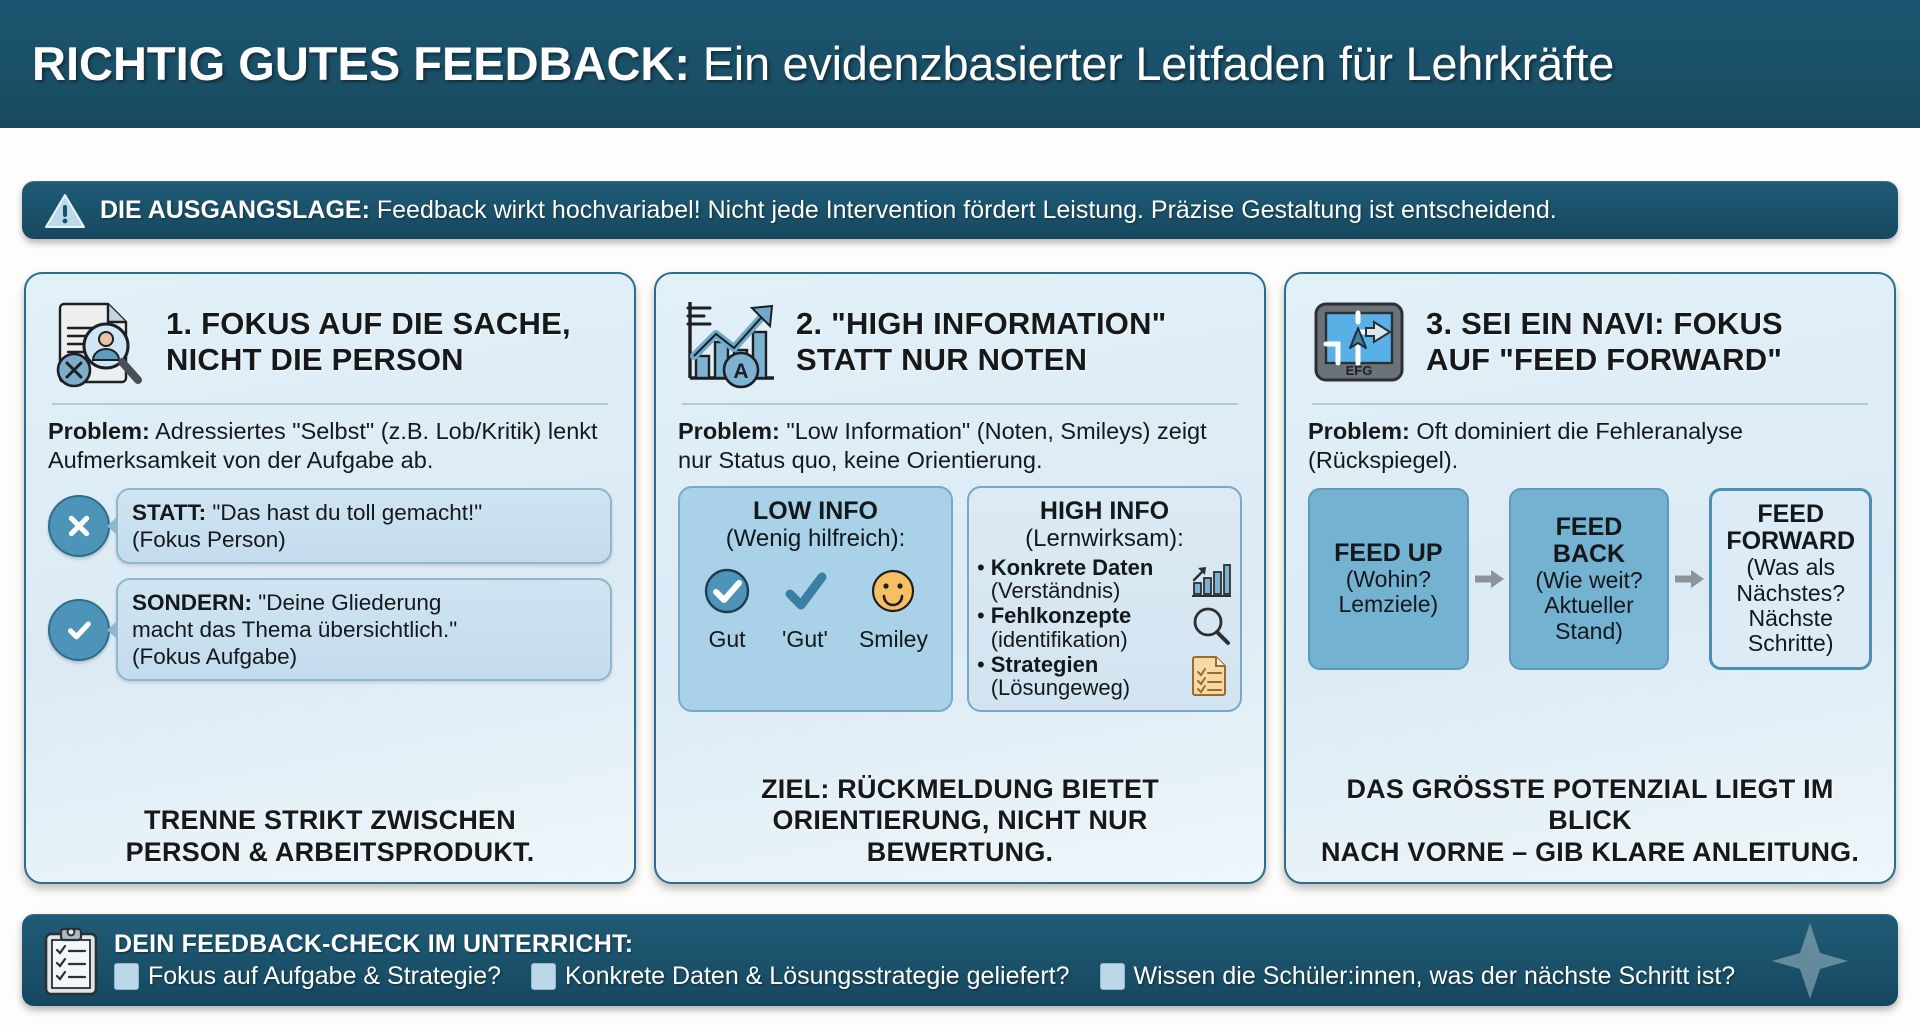  I want to click on checklist-document-icon, so click(1210, 675).